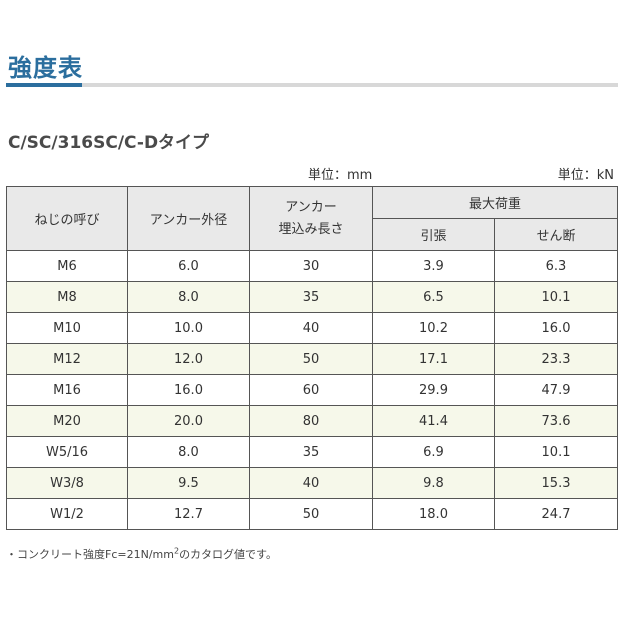  What do you see at coordinates (188, 421) in the screenshot?
I see `outer-diameter-cell: 20.0` at bounding box center [188, 421].